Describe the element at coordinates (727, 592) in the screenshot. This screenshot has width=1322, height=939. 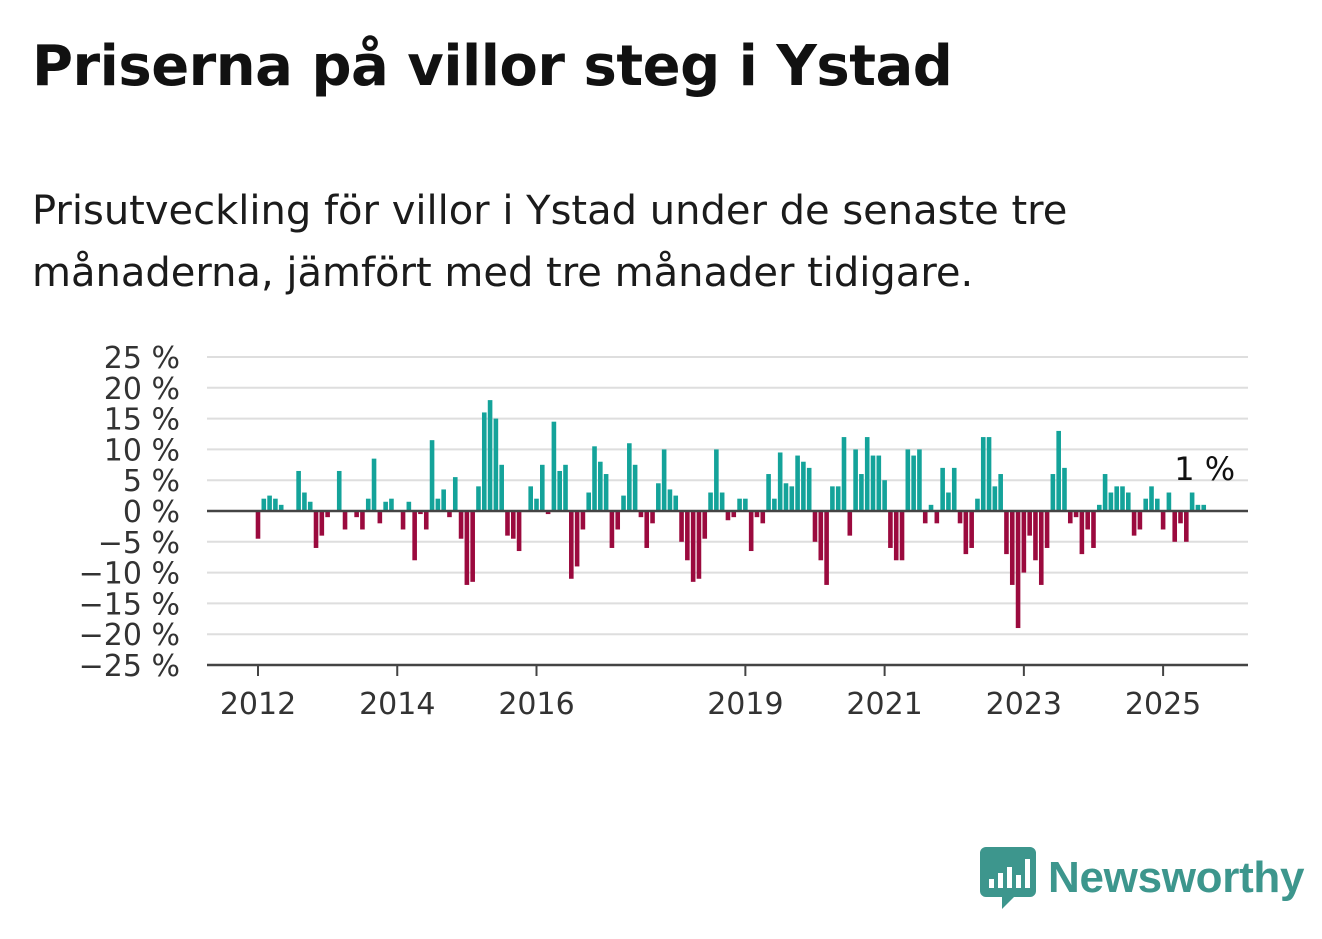
I see `axes` at that location.